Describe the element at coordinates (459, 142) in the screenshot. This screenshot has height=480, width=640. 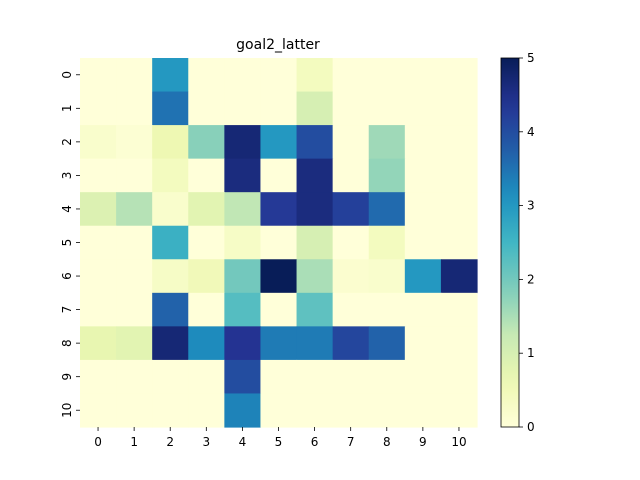
I see `heatmap-cell-r2-c10` at that location.